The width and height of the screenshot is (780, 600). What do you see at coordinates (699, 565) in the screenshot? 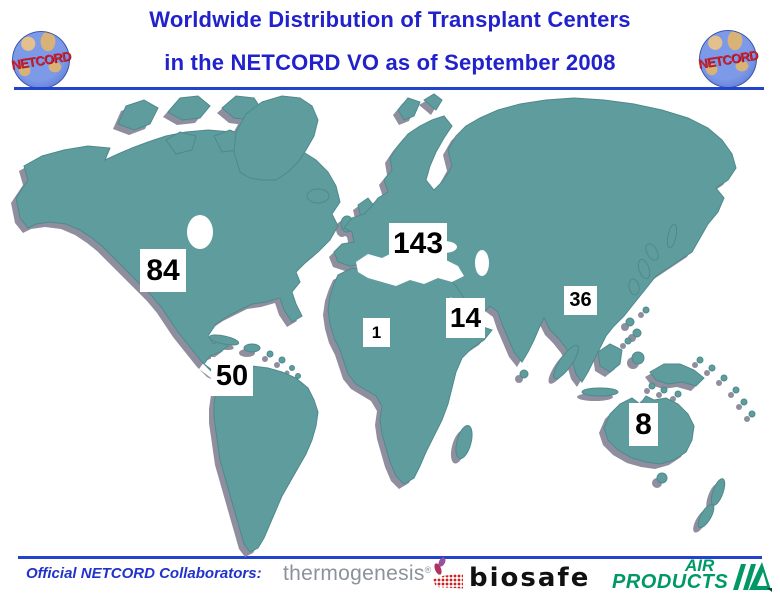
I see `air-products-line1: AIR` at bounding box center [699, 565].